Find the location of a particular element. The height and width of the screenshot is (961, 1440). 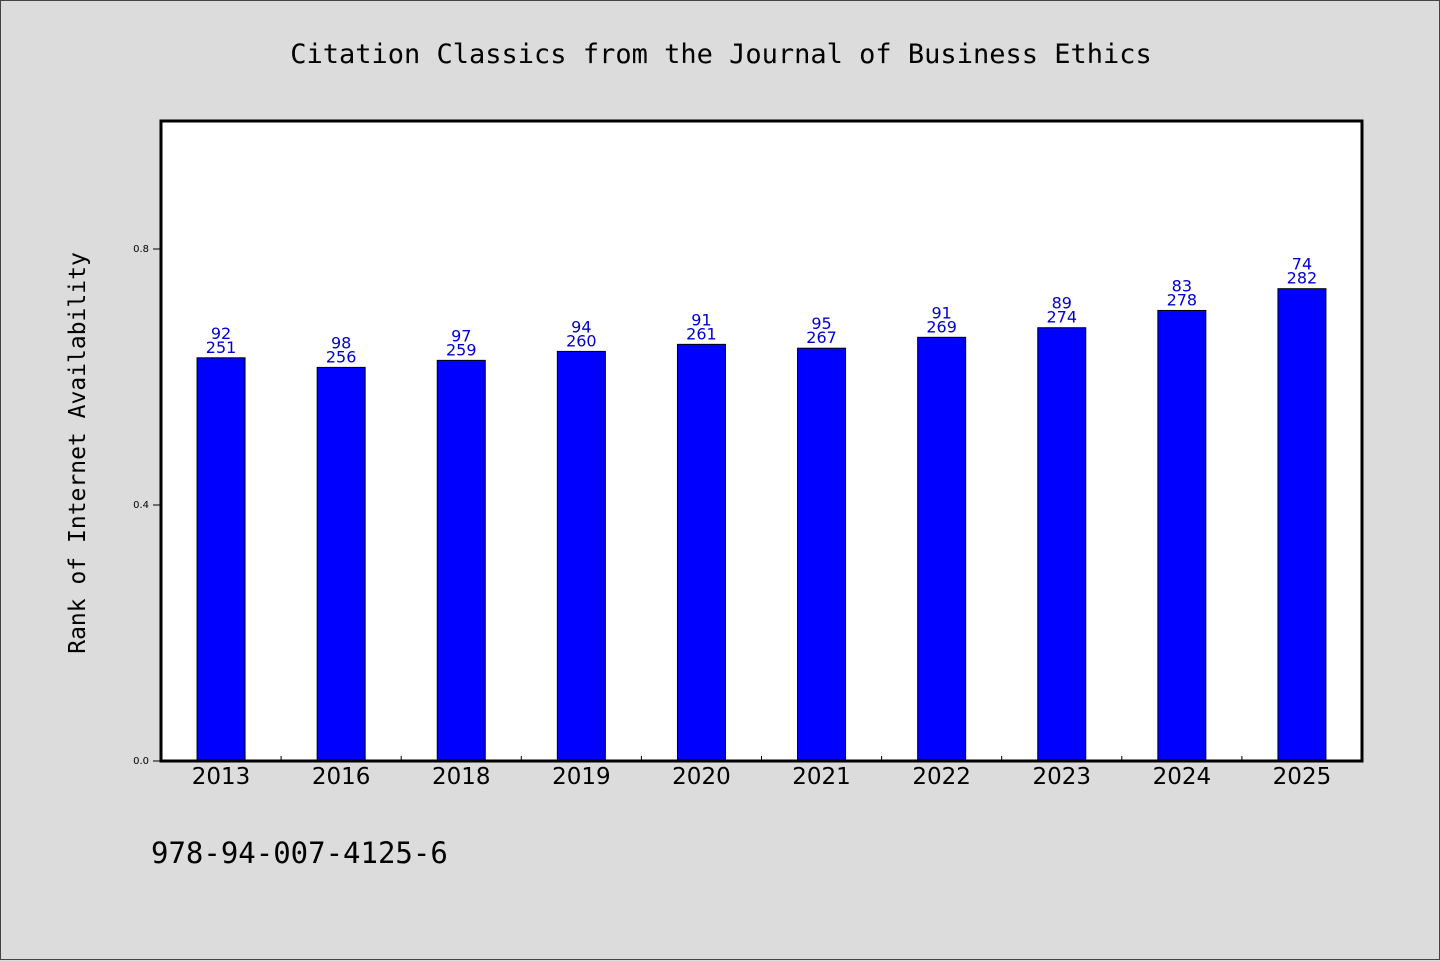

y-tick-label-0.4: 0.4 is located at coordinates (141, 505).